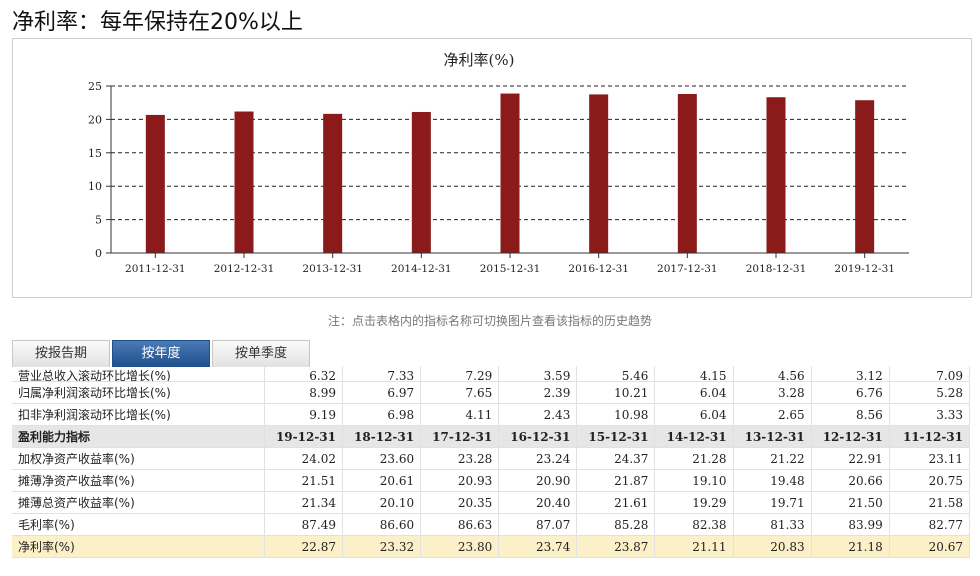  Describe the element at coordinates (61, 353) in the screenshot. I see `tab-by-report-period: 按报告期` at that location.